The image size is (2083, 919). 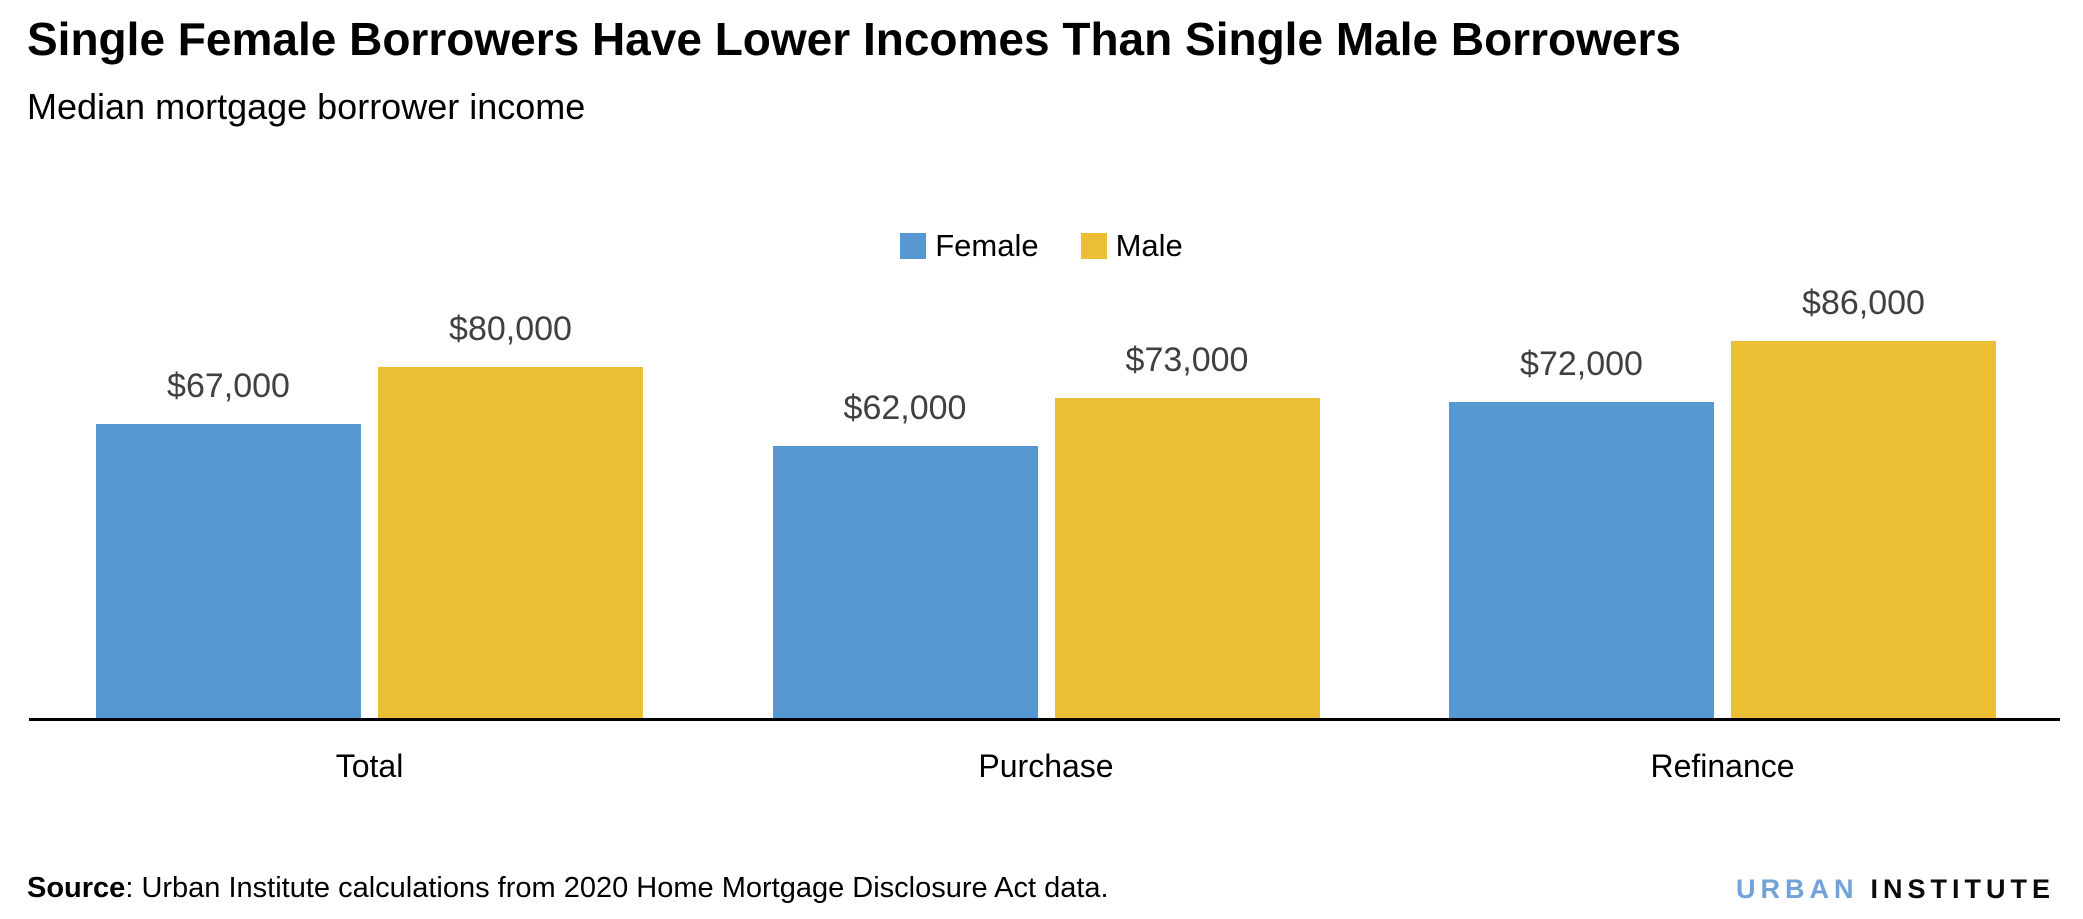 I want to click on bar-male-refinance: $86,000, so click(x=1863, y=501).